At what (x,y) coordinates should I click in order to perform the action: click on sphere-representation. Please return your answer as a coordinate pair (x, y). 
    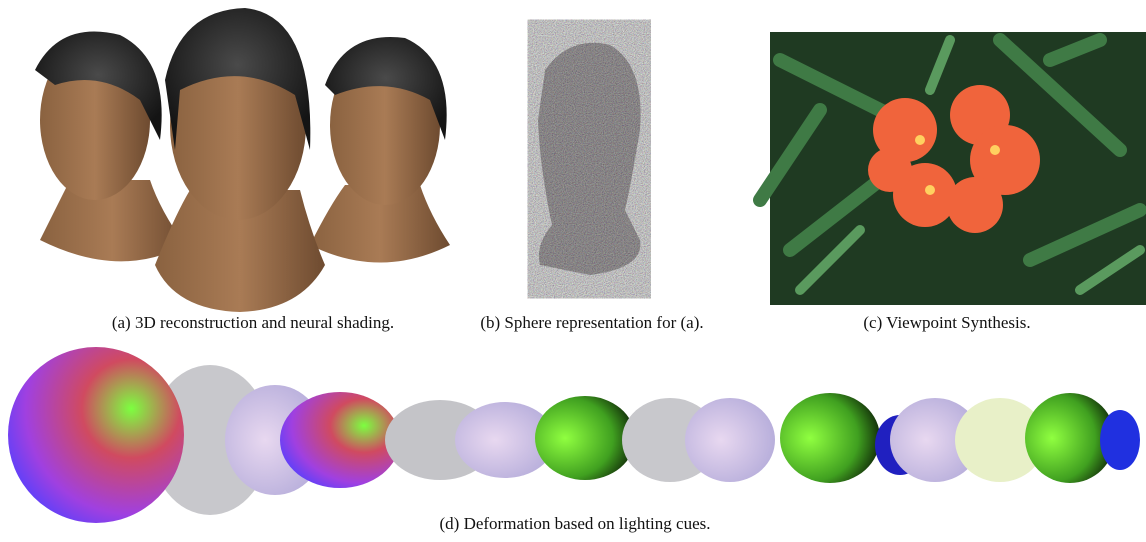
    Looking at the image, I should click on (589, 159).